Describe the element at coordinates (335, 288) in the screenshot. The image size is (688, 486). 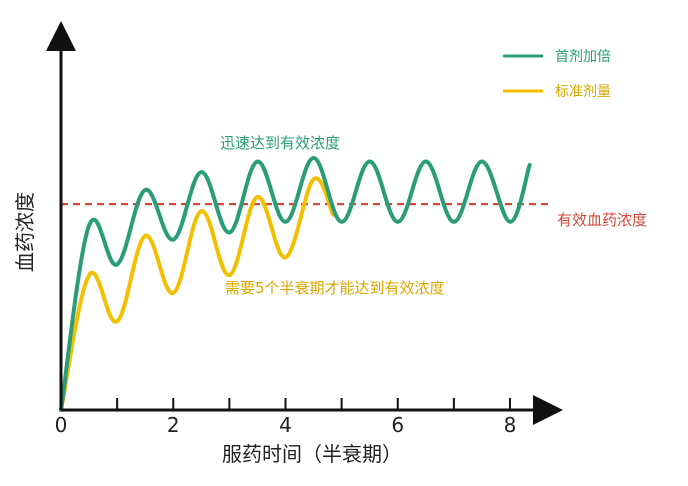
I see `annotation-slow: 需要5个半衰期才能达到有效浓度` at that location.